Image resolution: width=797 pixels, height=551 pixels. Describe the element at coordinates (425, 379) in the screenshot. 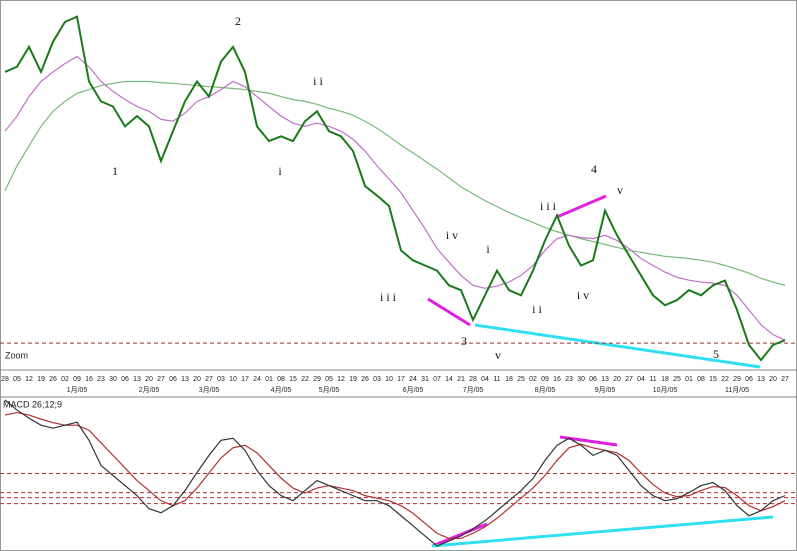

I see `x-tick-label: 31` at that location.